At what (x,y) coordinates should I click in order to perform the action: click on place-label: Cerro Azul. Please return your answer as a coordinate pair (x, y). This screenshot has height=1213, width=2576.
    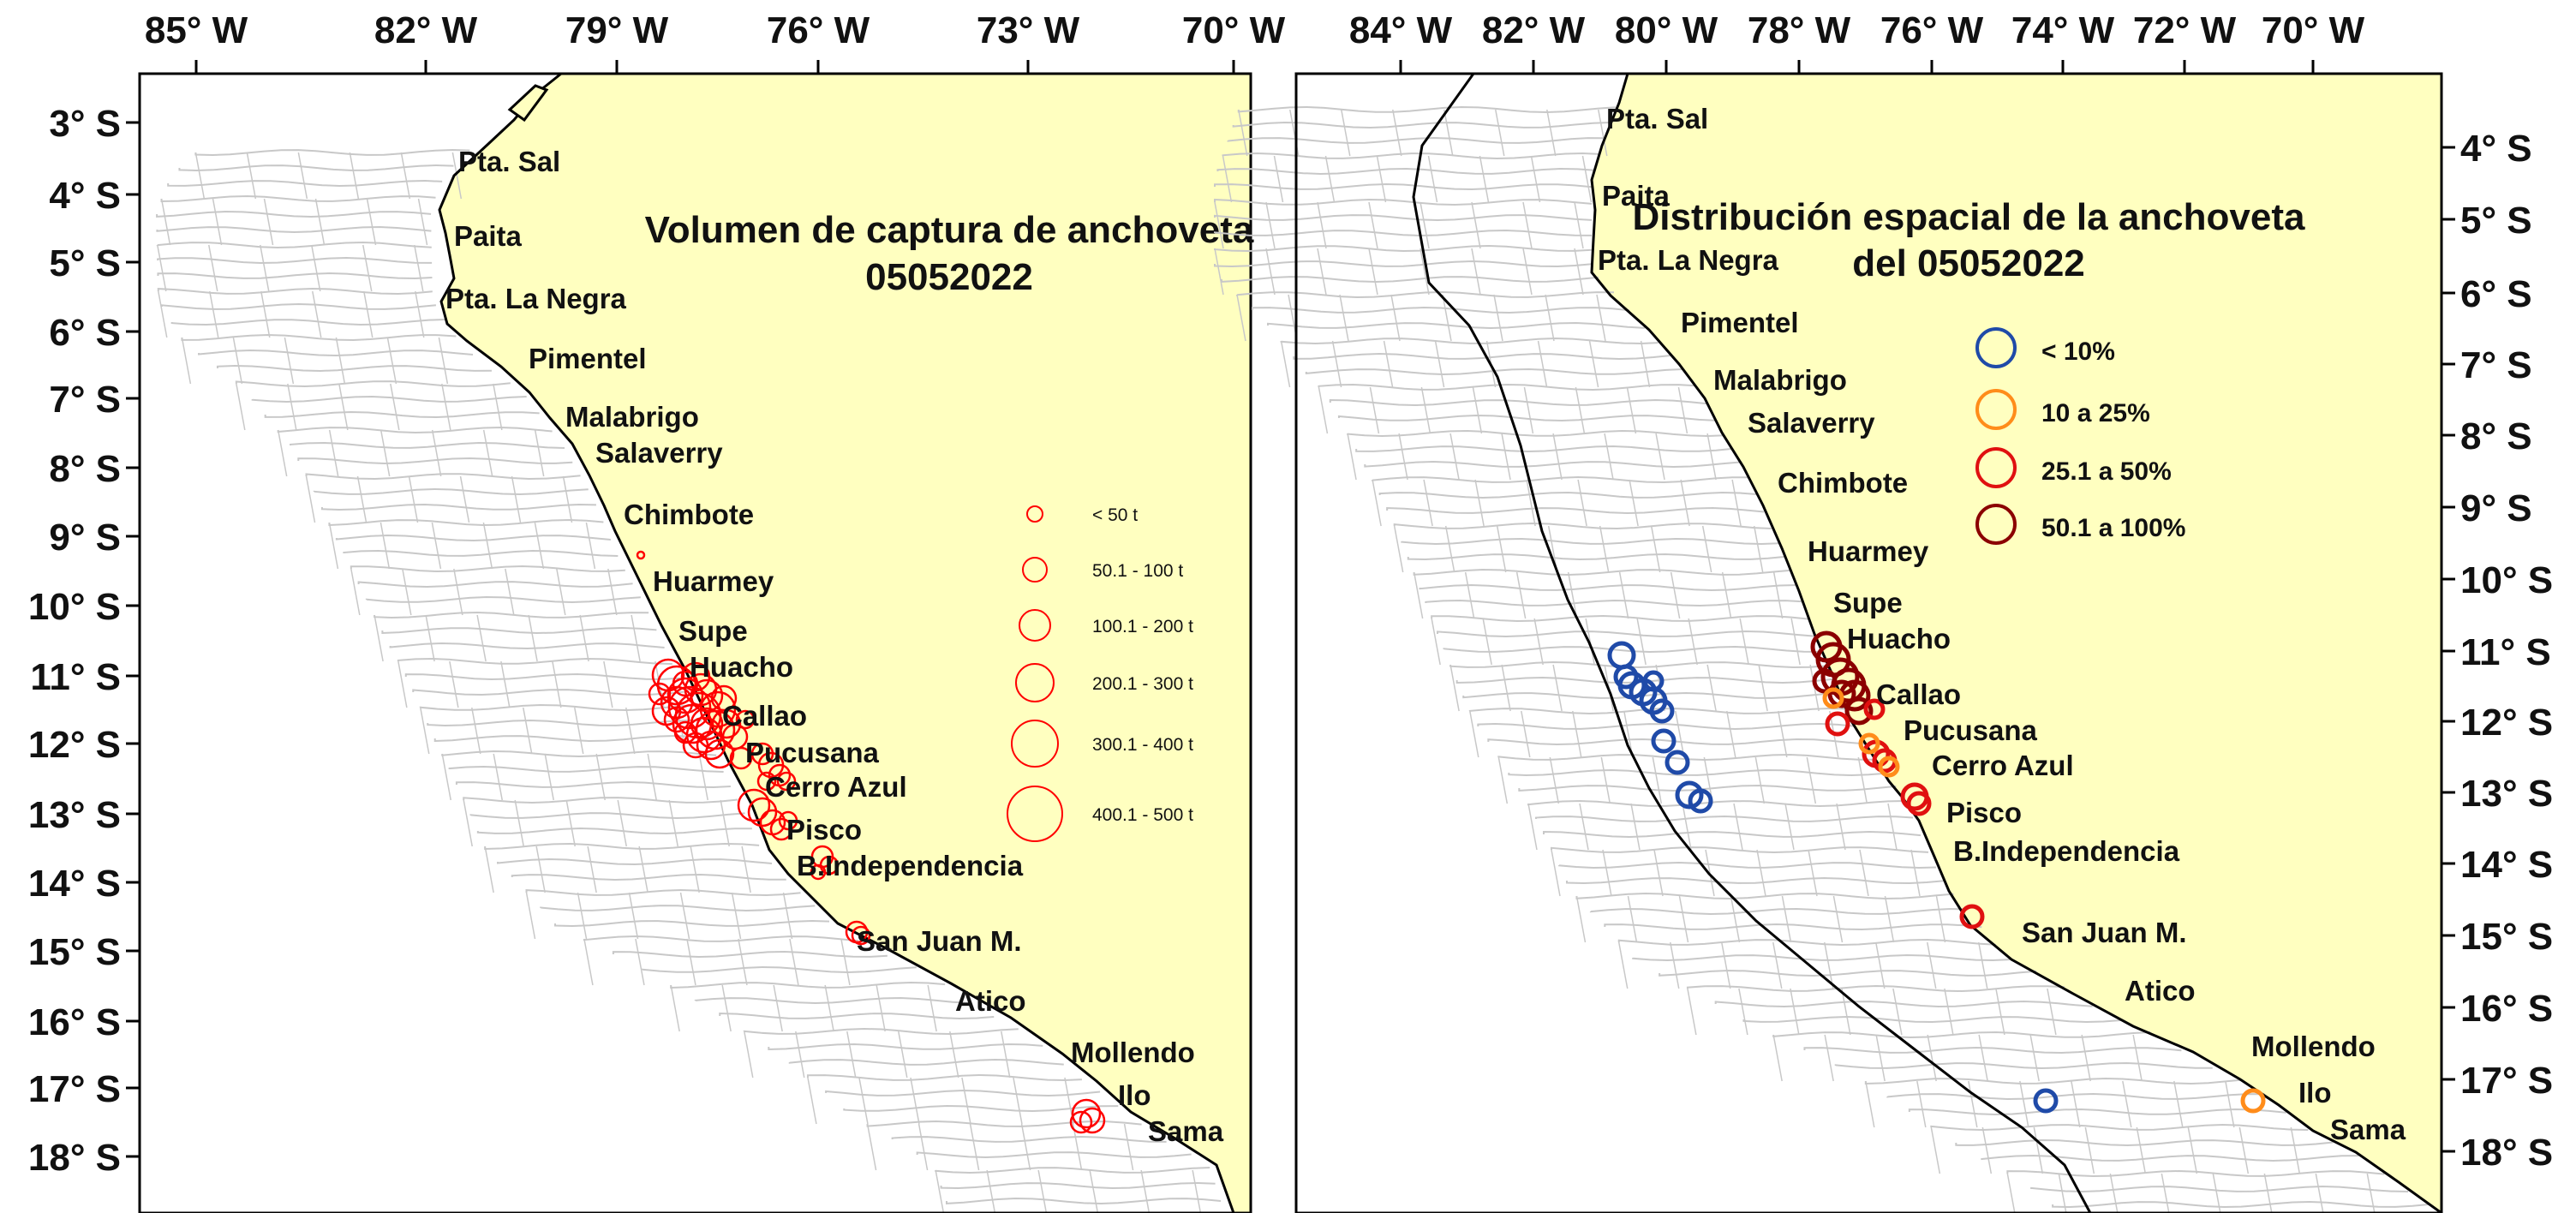
    Looking at the image, I should click on (836, 787).